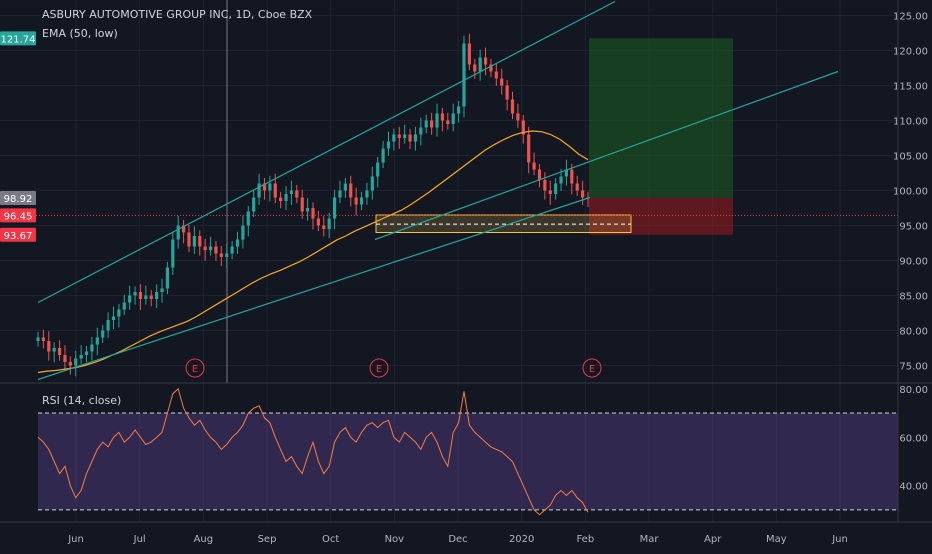 This screenshot has width=932, height=554. What do you see at coordinates (139, 539) in the screenshot?
I see `time-tick-label: Jul` at bounding box center [139, 539].